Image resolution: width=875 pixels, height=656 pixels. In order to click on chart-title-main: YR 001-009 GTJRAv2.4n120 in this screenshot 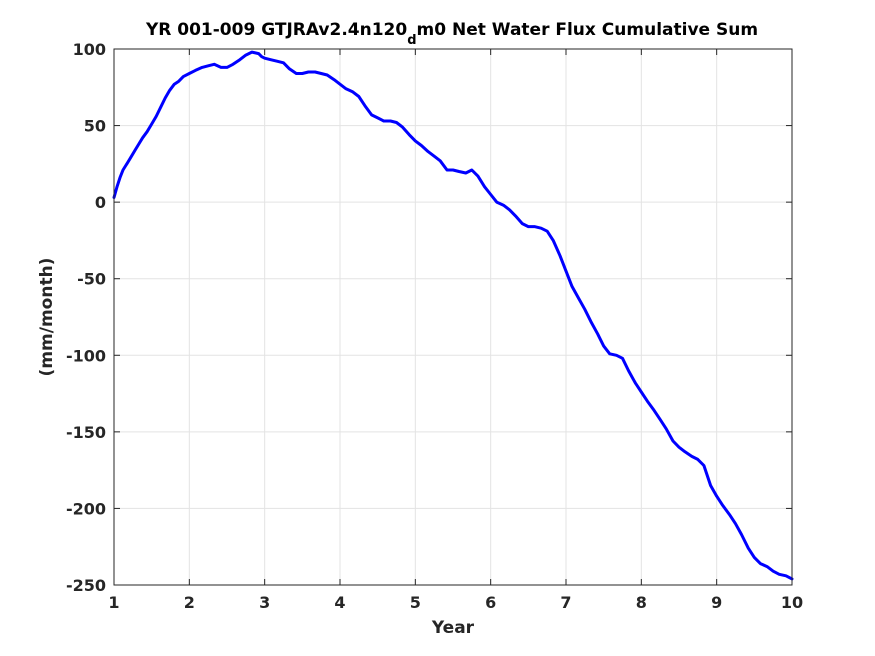, I will do `click(276, 30)`.